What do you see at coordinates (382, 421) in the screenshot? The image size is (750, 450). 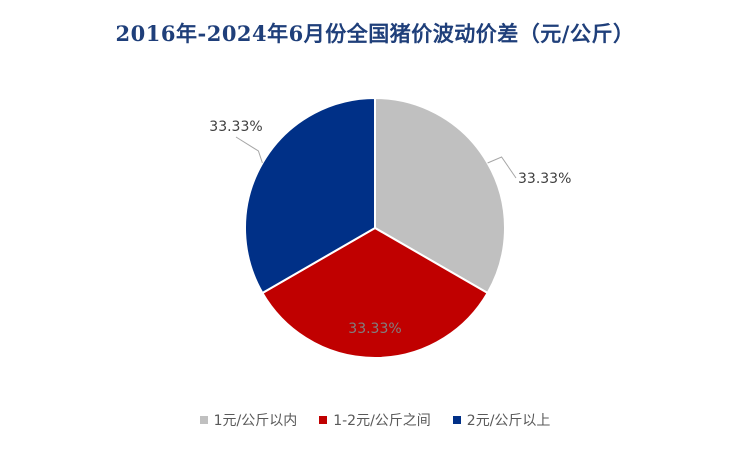 I see `legend-label-1: 1-2元/公斤之间` at bounding box center [382, 421].